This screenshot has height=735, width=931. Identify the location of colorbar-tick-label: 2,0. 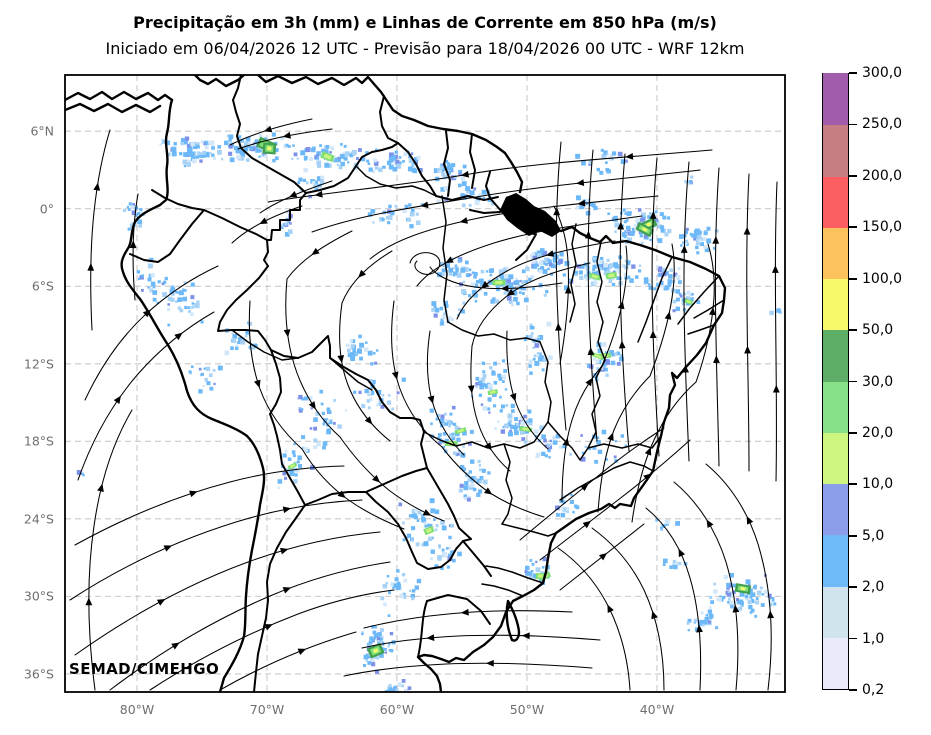
(873, 587).